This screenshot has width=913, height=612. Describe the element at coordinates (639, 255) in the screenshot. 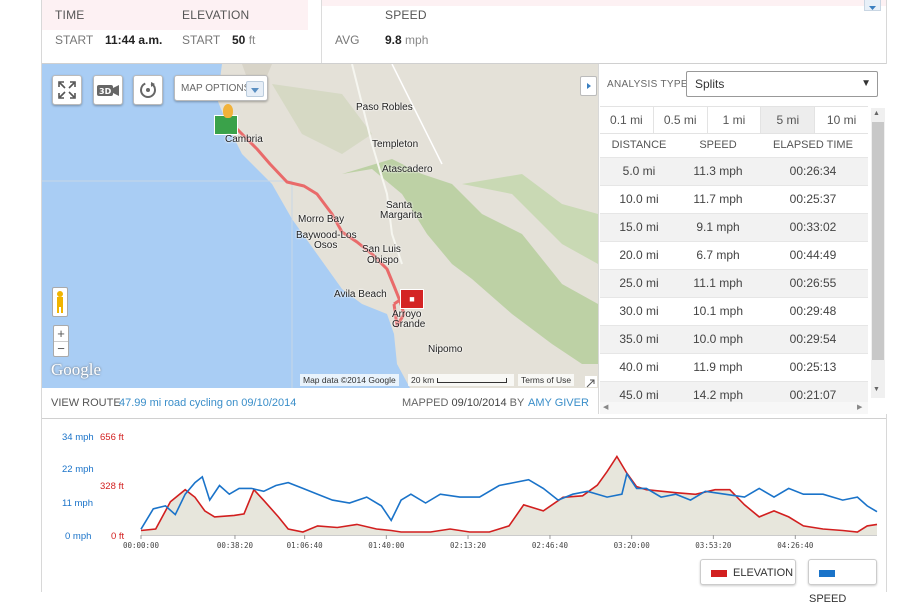

I see `split-distance: 20.0 mi` at that location.